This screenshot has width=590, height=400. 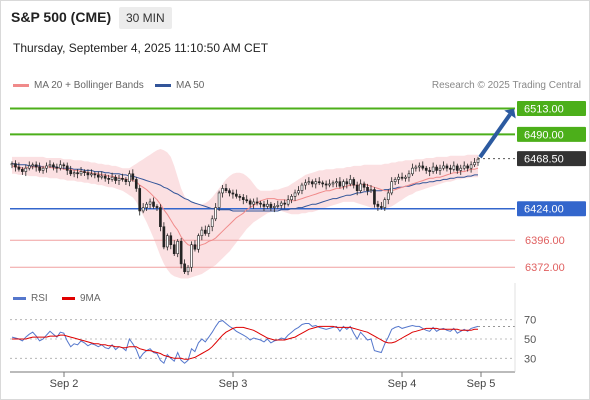 What do you see at coordinates (273, 340) in the screenshot?
I see `rsi-panel: 70 50 30` at bounding box center [273, 340].